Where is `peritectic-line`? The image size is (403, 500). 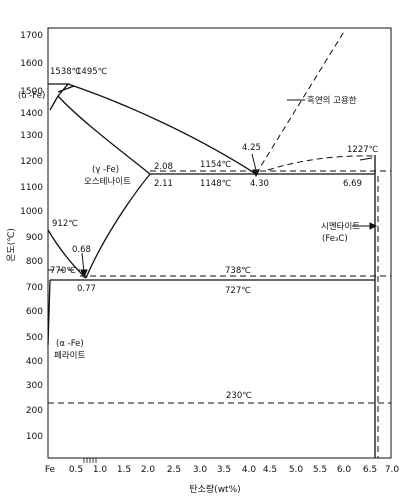
peritectic-line is located at coordinates (66, 89).